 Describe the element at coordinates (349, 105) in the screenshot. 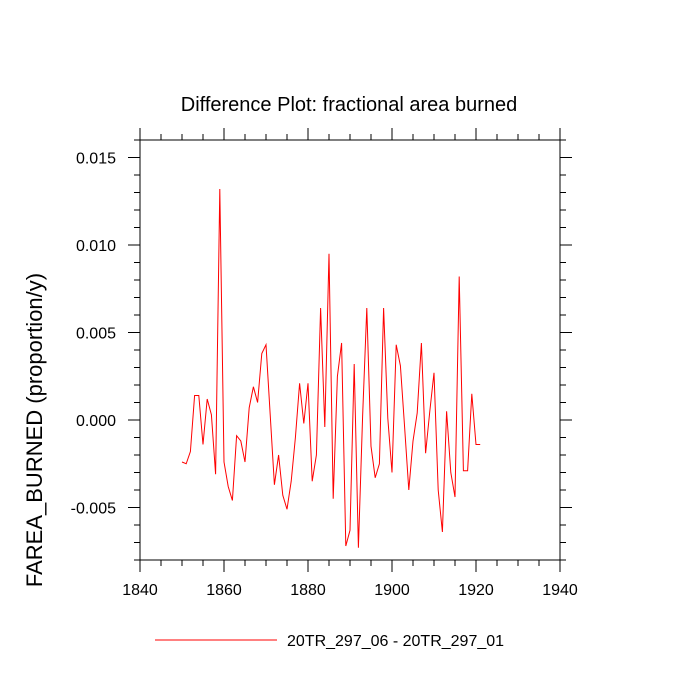

I see `chart-title: Difference Plot: fractional area burned` at that location.